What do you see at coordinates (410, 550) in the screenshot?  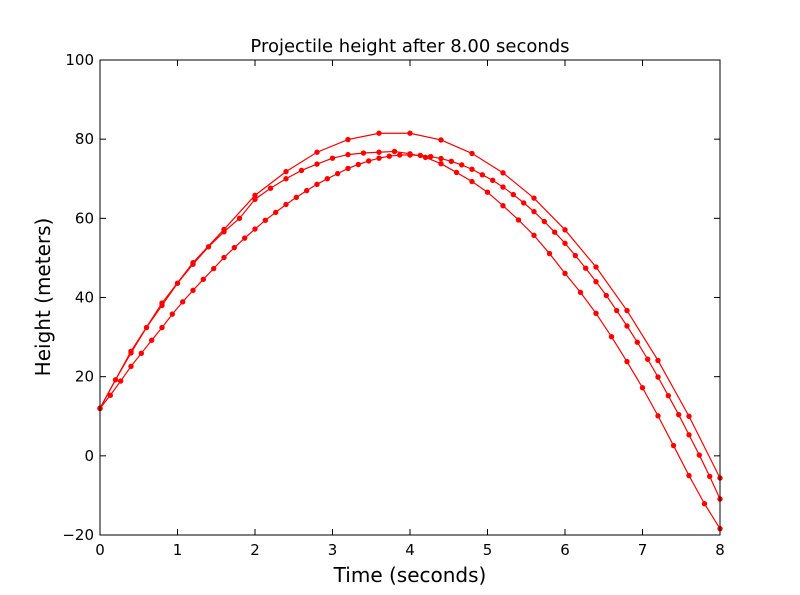 I see `x-tick-label-4: 4` at bounding box center [410, 550].